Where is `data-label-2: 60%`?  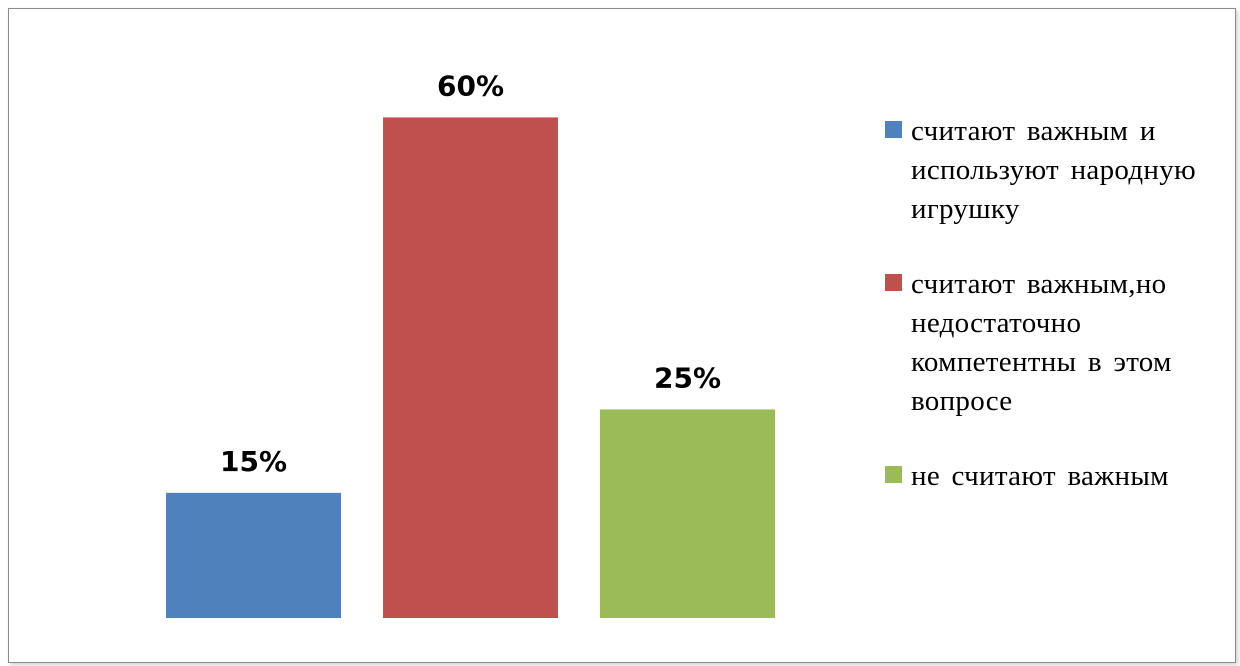
data-label-2: 60% is located at coordinates (470, 85).